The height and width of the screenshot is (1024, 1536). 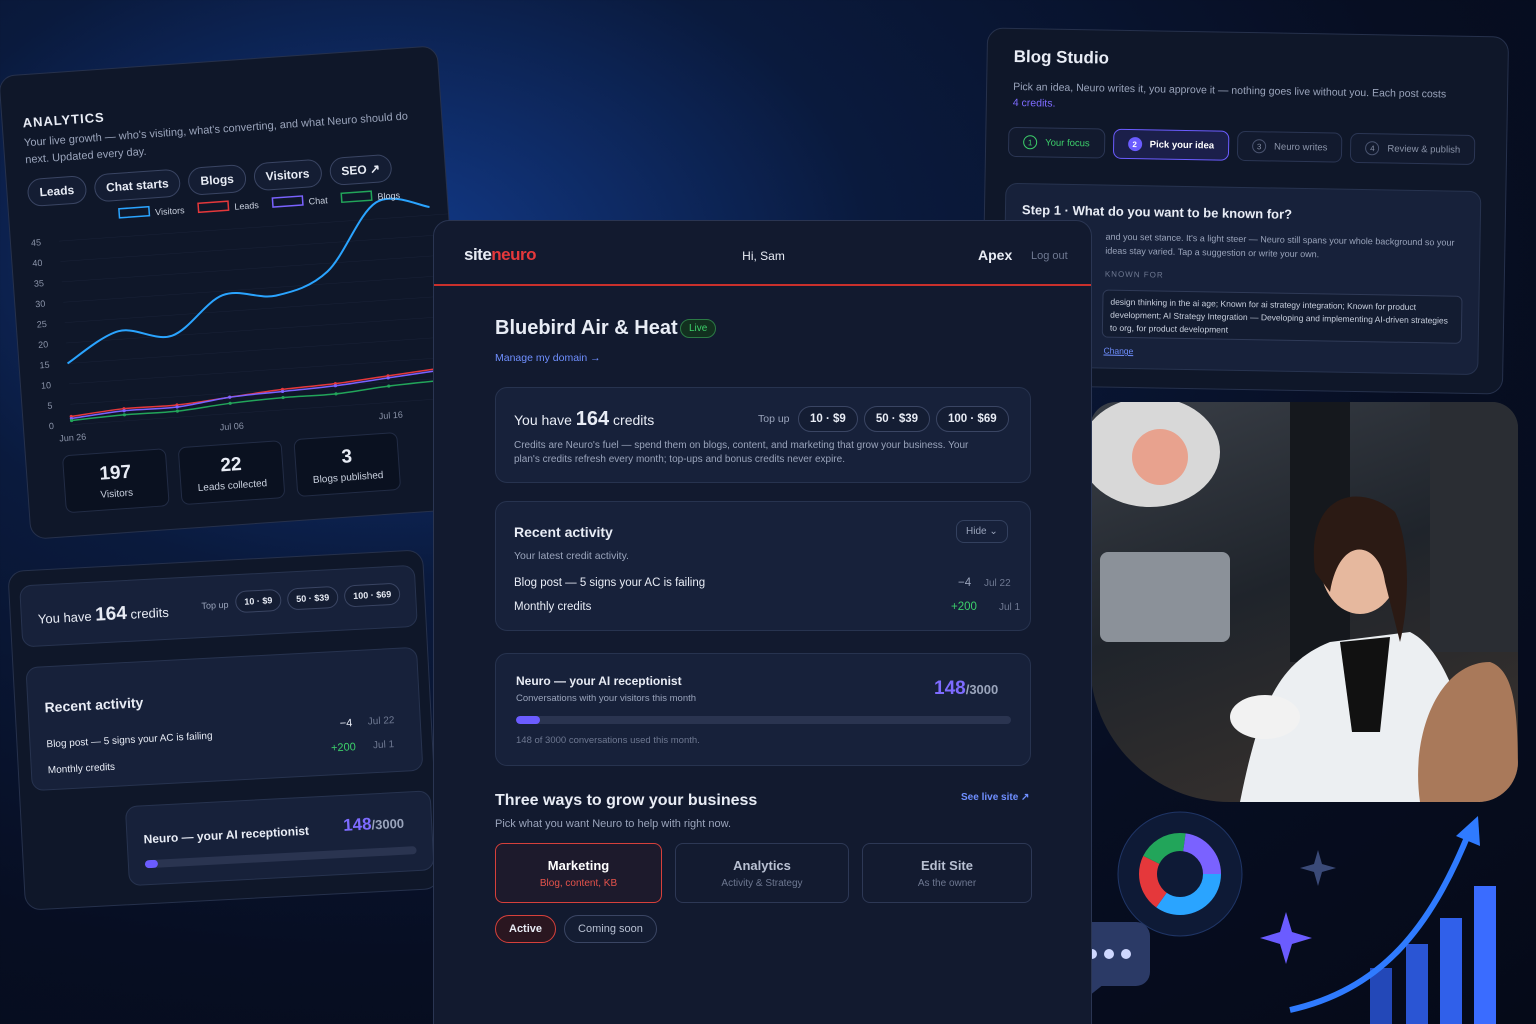 I want to click on step: 4 Review & publish, so click(x=1413, y=149).